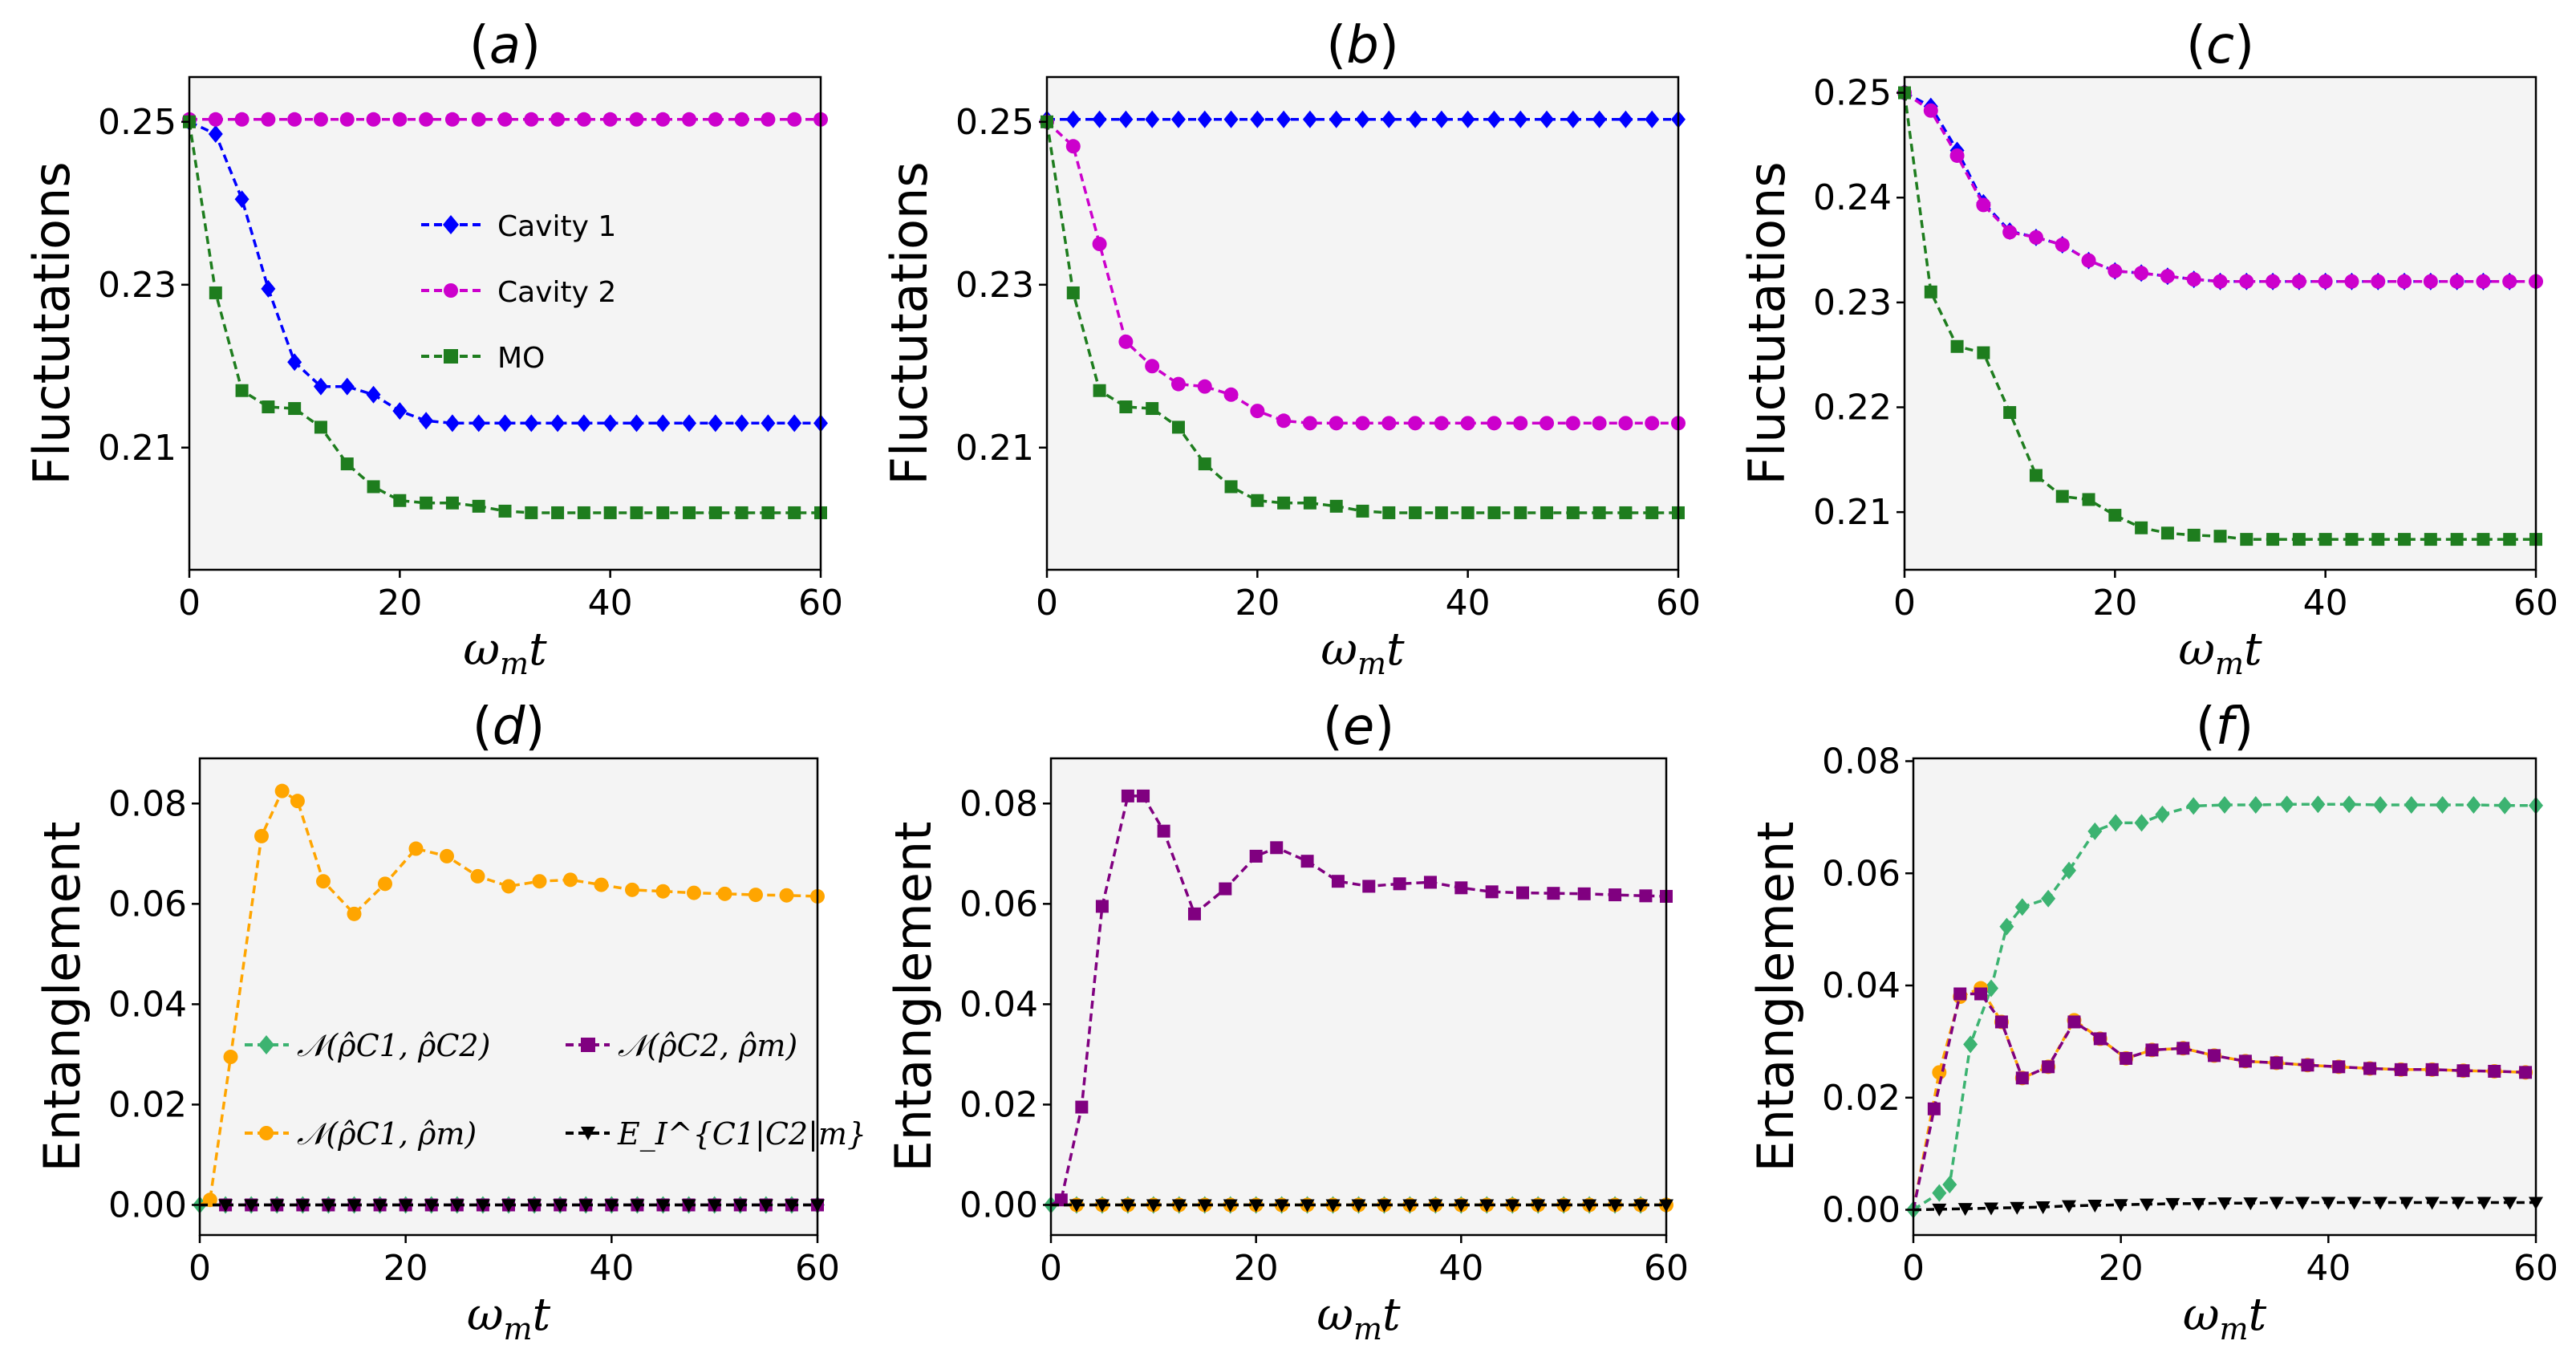  What do you see at coordinates (1861, 1098) in the screenshot?
I see `y-tick-label-f-1: 0.02` at bounding box center [1861, 1098].